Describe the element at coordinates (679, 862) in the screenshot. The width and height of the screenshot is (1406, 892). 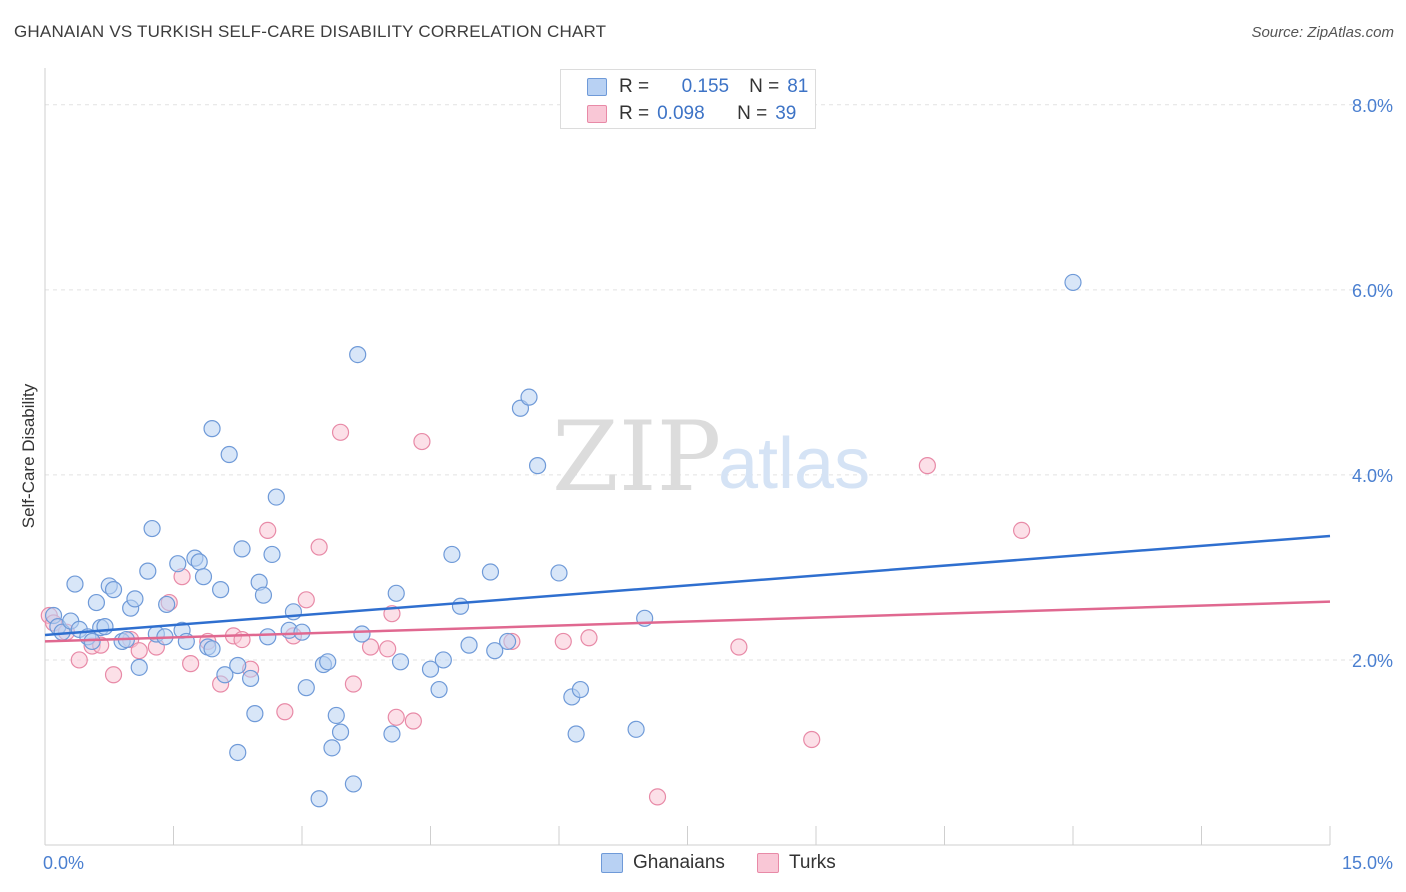
I see `legend-label: Ghanaians` at that location.